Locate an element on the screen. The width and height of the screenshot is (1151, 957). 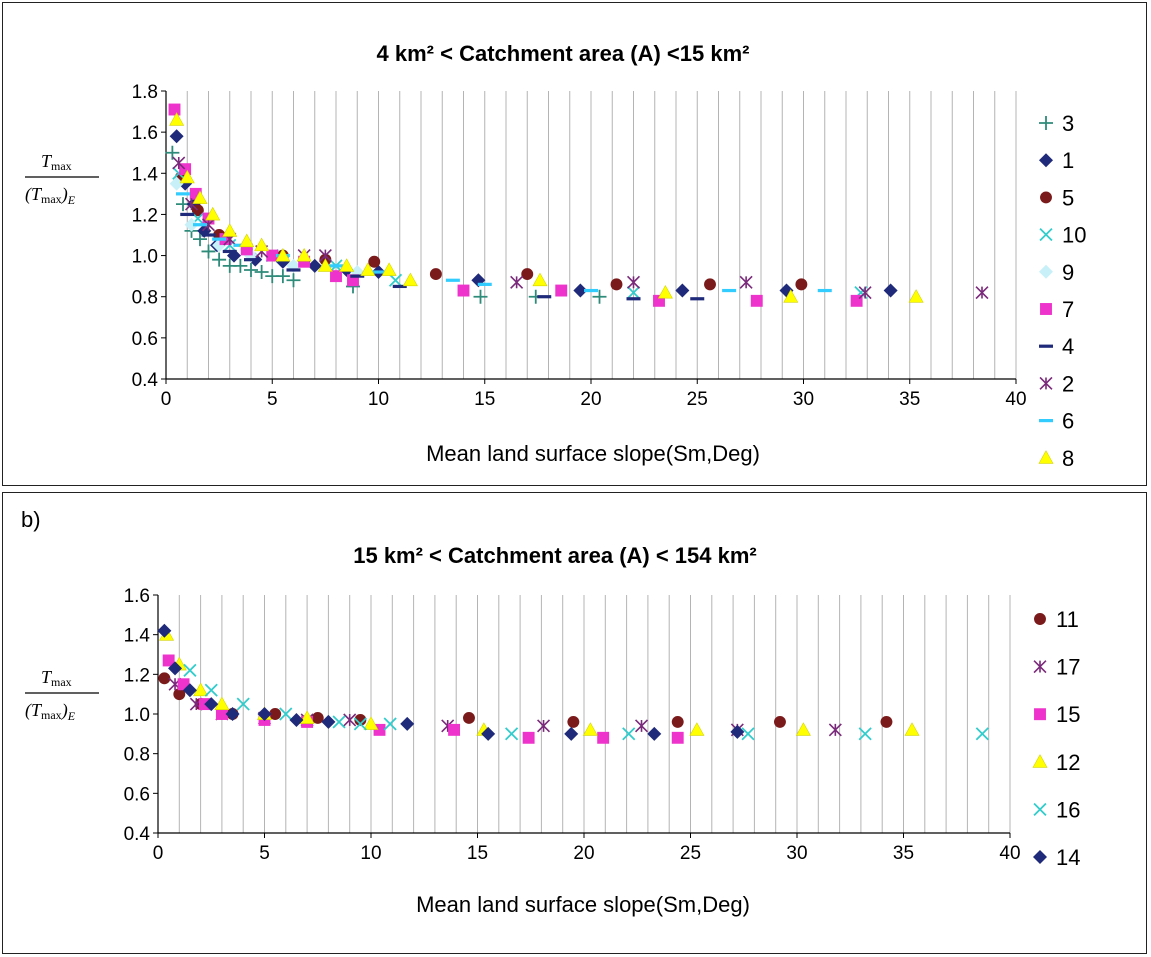
legend-label: 3 is located at coordinates (1068, 123).